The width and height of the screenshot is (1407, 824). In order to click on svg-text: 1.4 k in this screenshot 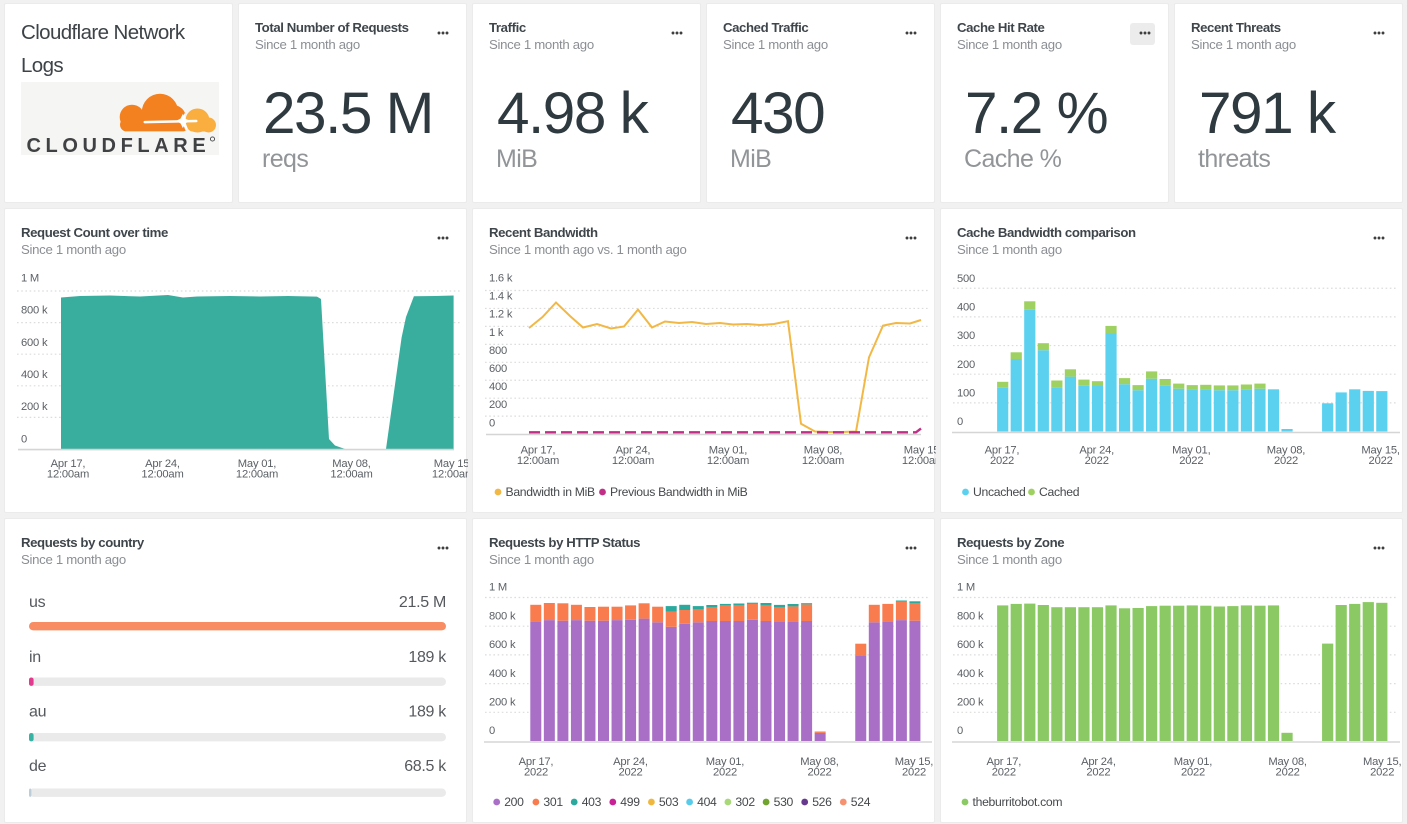, I will do `click(501, 297)`.